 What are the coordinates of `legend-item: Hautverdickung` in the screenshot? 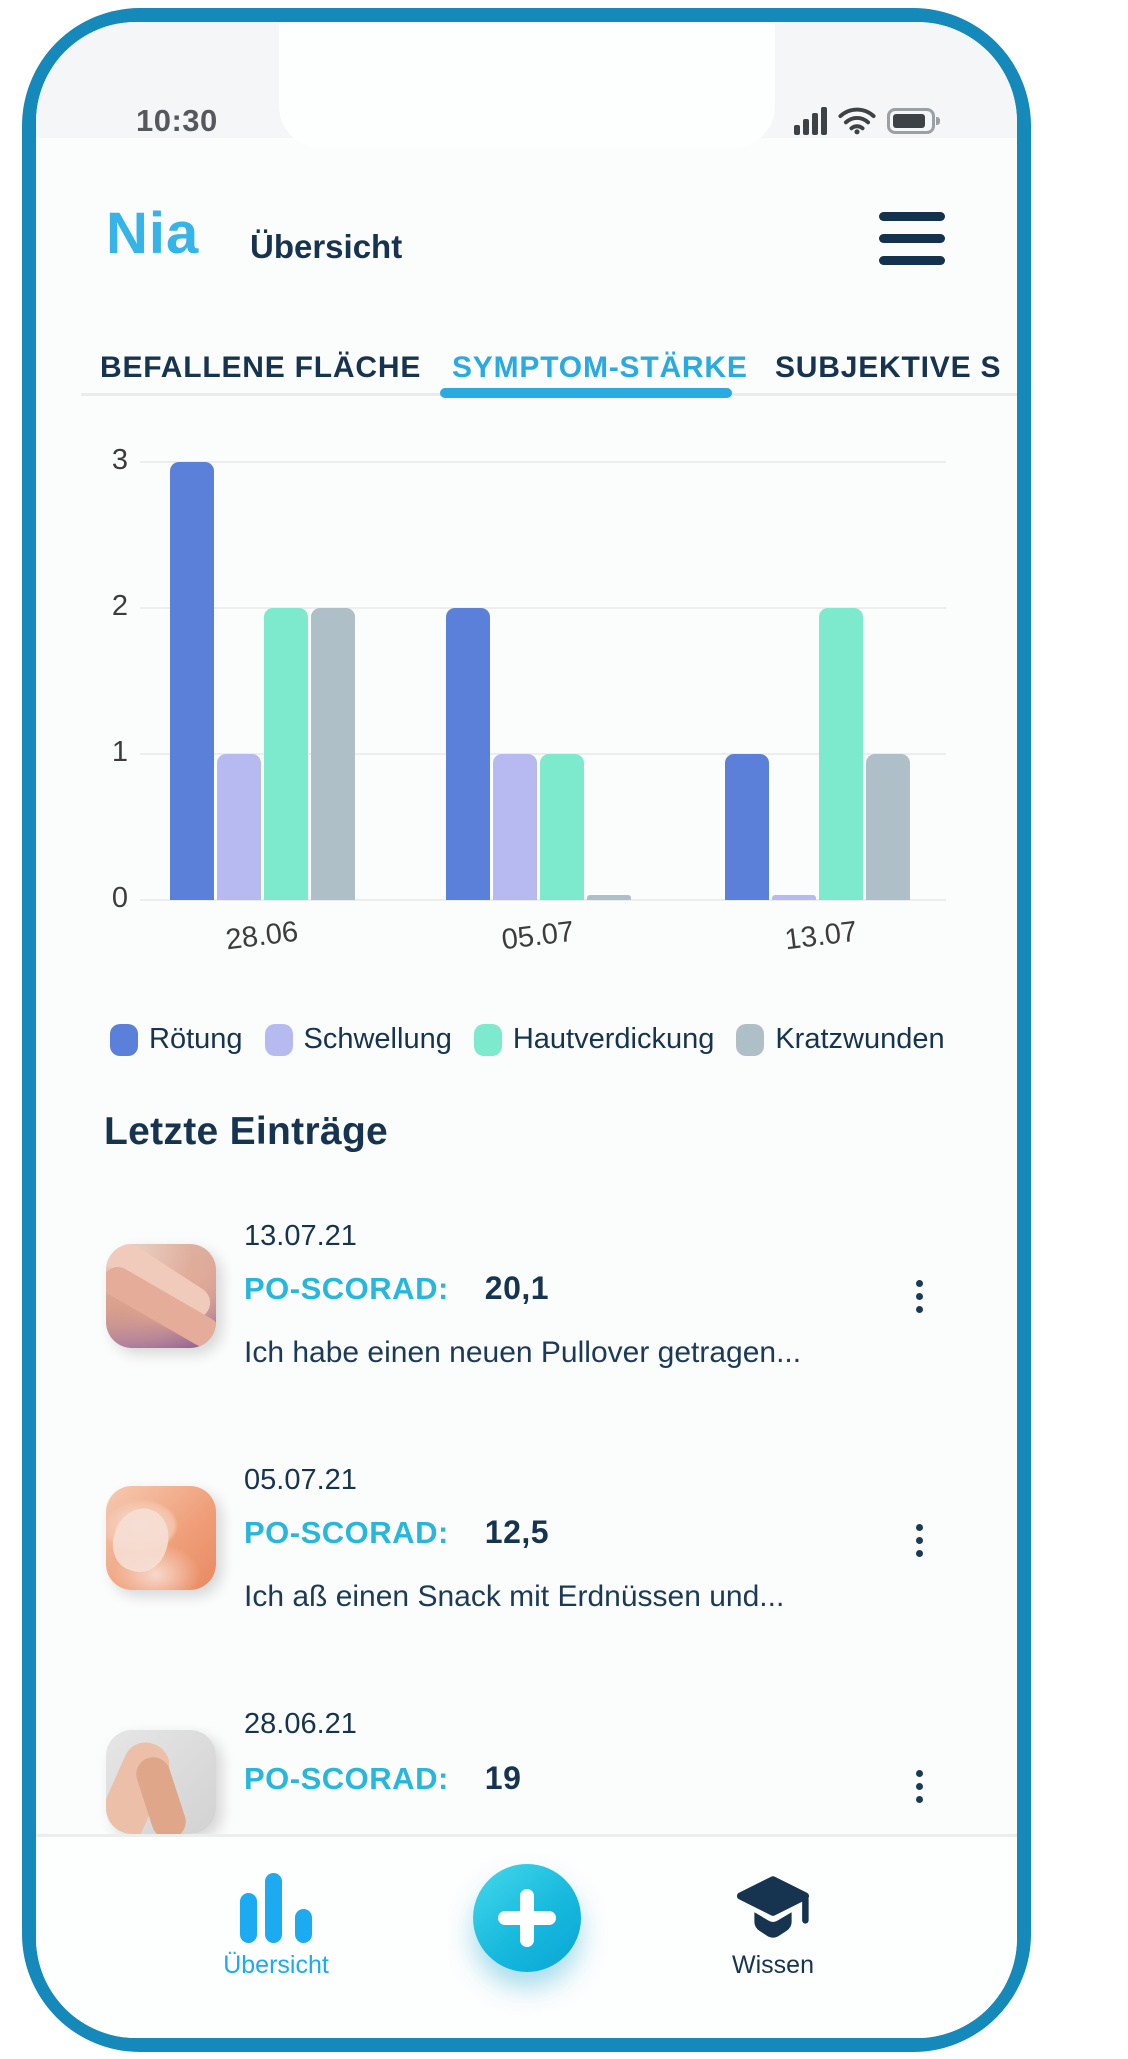 It's located at (594, 1039).